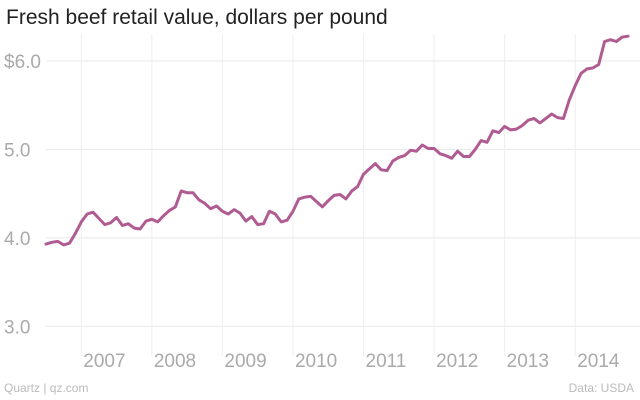 The width and height of the screenshot is (640, 400). Describe the element at coordinates (17, 327) in the screenshot. I see `y-tick-label: 3.0` at that location.